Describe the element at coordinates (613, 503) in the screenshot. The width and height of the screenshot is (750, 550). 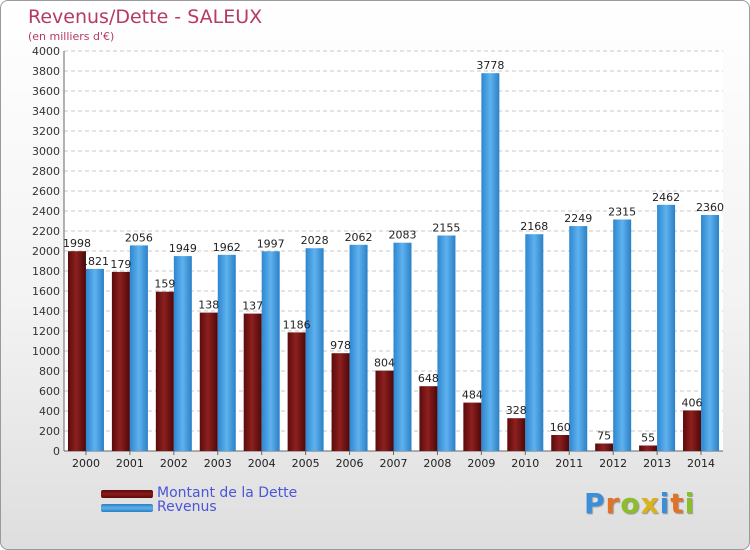
I see `logo-letter: r` at that location.